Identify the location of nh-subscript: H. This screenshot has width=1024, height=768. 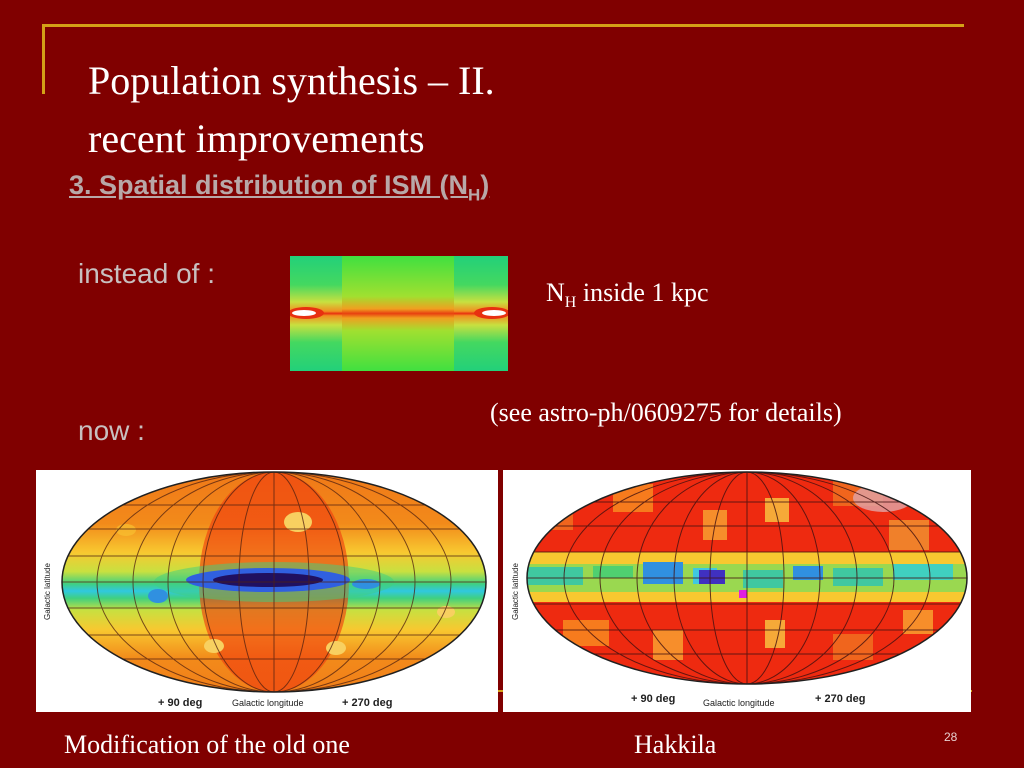
(570, 303).